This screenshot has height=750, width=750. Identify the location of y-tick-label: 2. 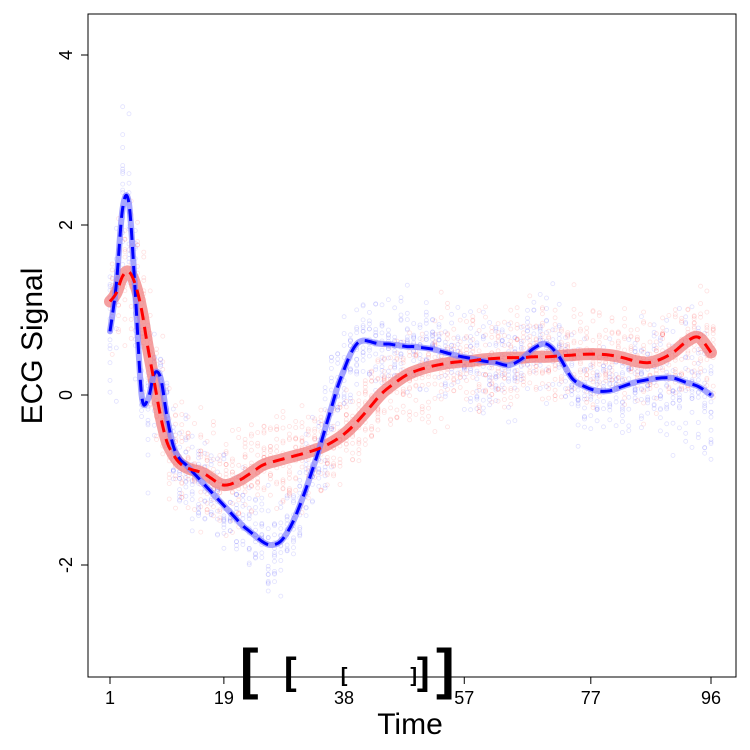
(66, 225).